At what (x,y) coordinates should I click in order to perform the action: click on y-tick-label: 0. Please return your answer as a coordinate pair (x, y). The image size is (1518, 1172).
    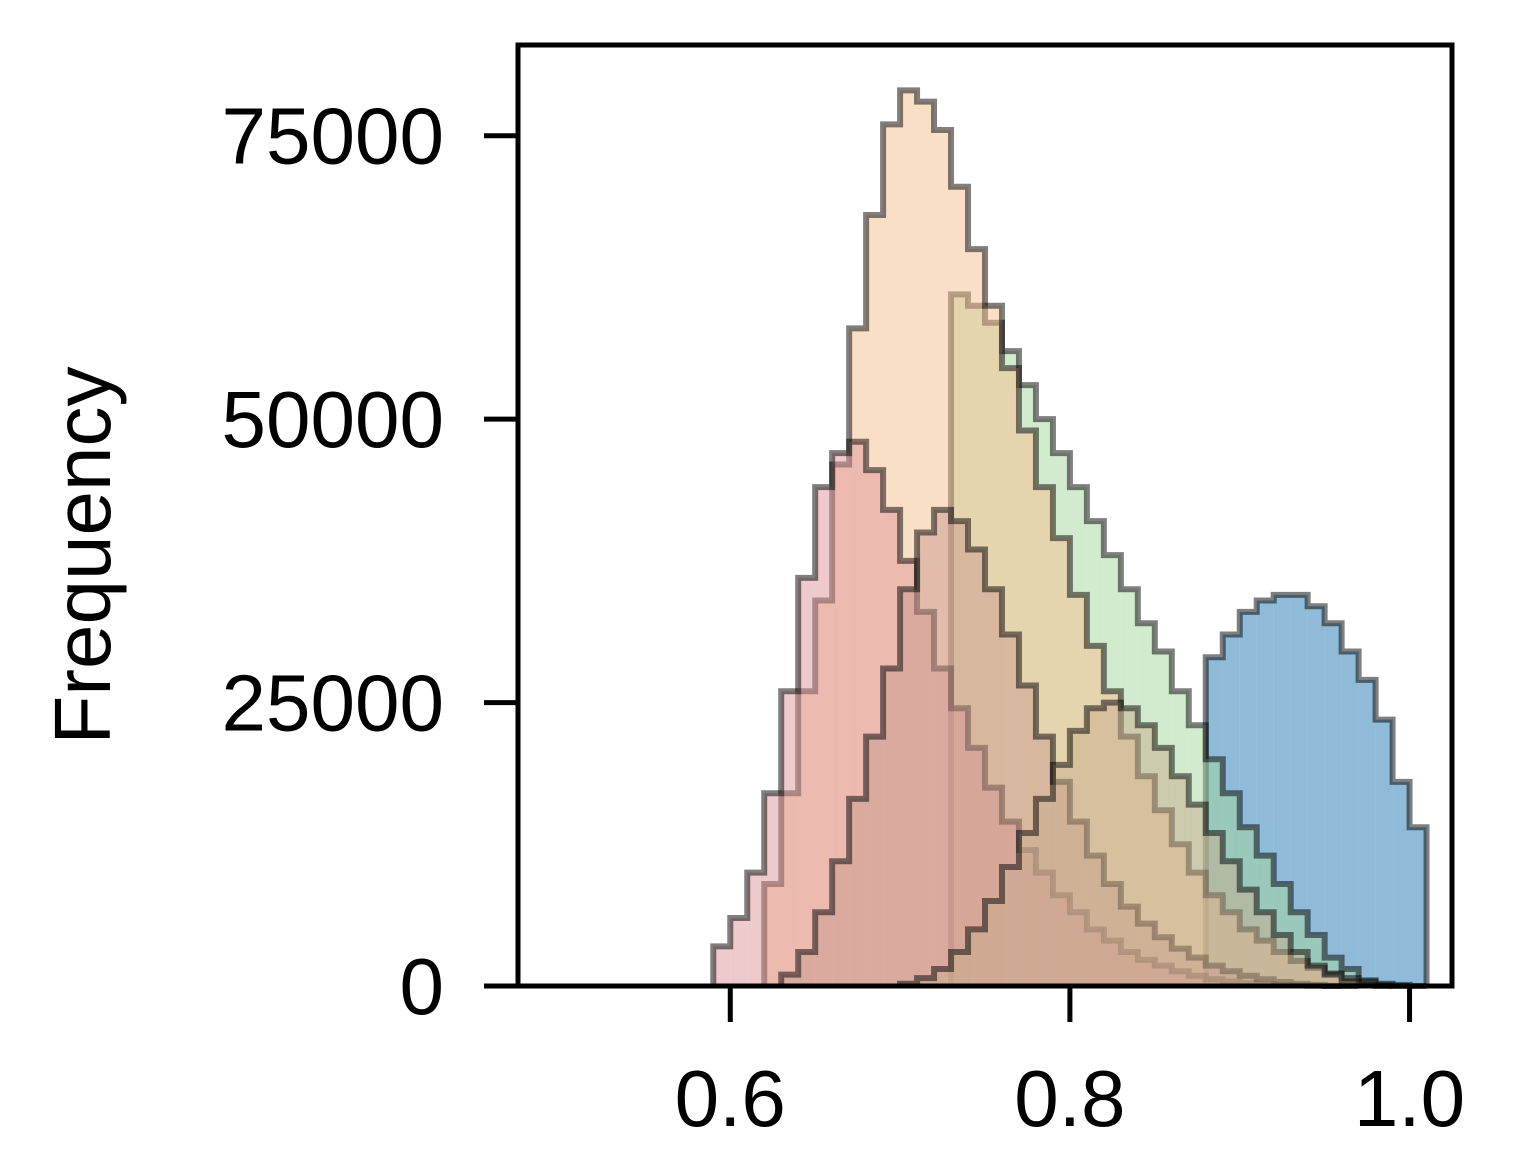
    Looking at the image, I should click on (422, 986).